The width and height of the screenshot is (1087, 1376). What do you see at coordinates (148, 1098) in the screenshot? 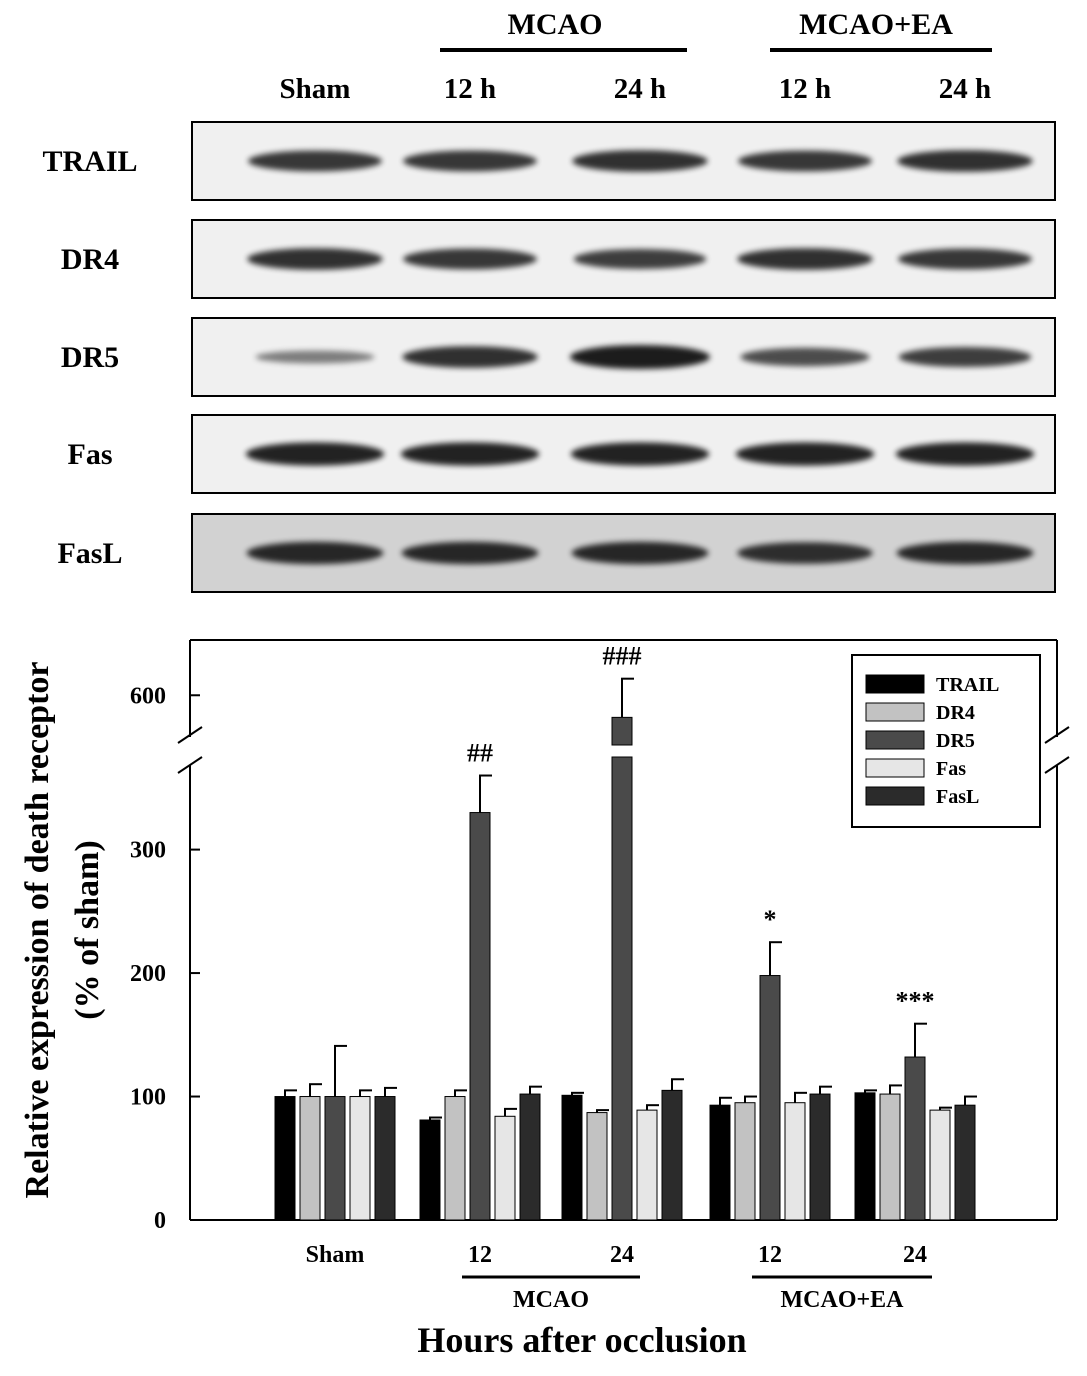
I see `y-tick-label: 100` at bounding box center [148, 1098].